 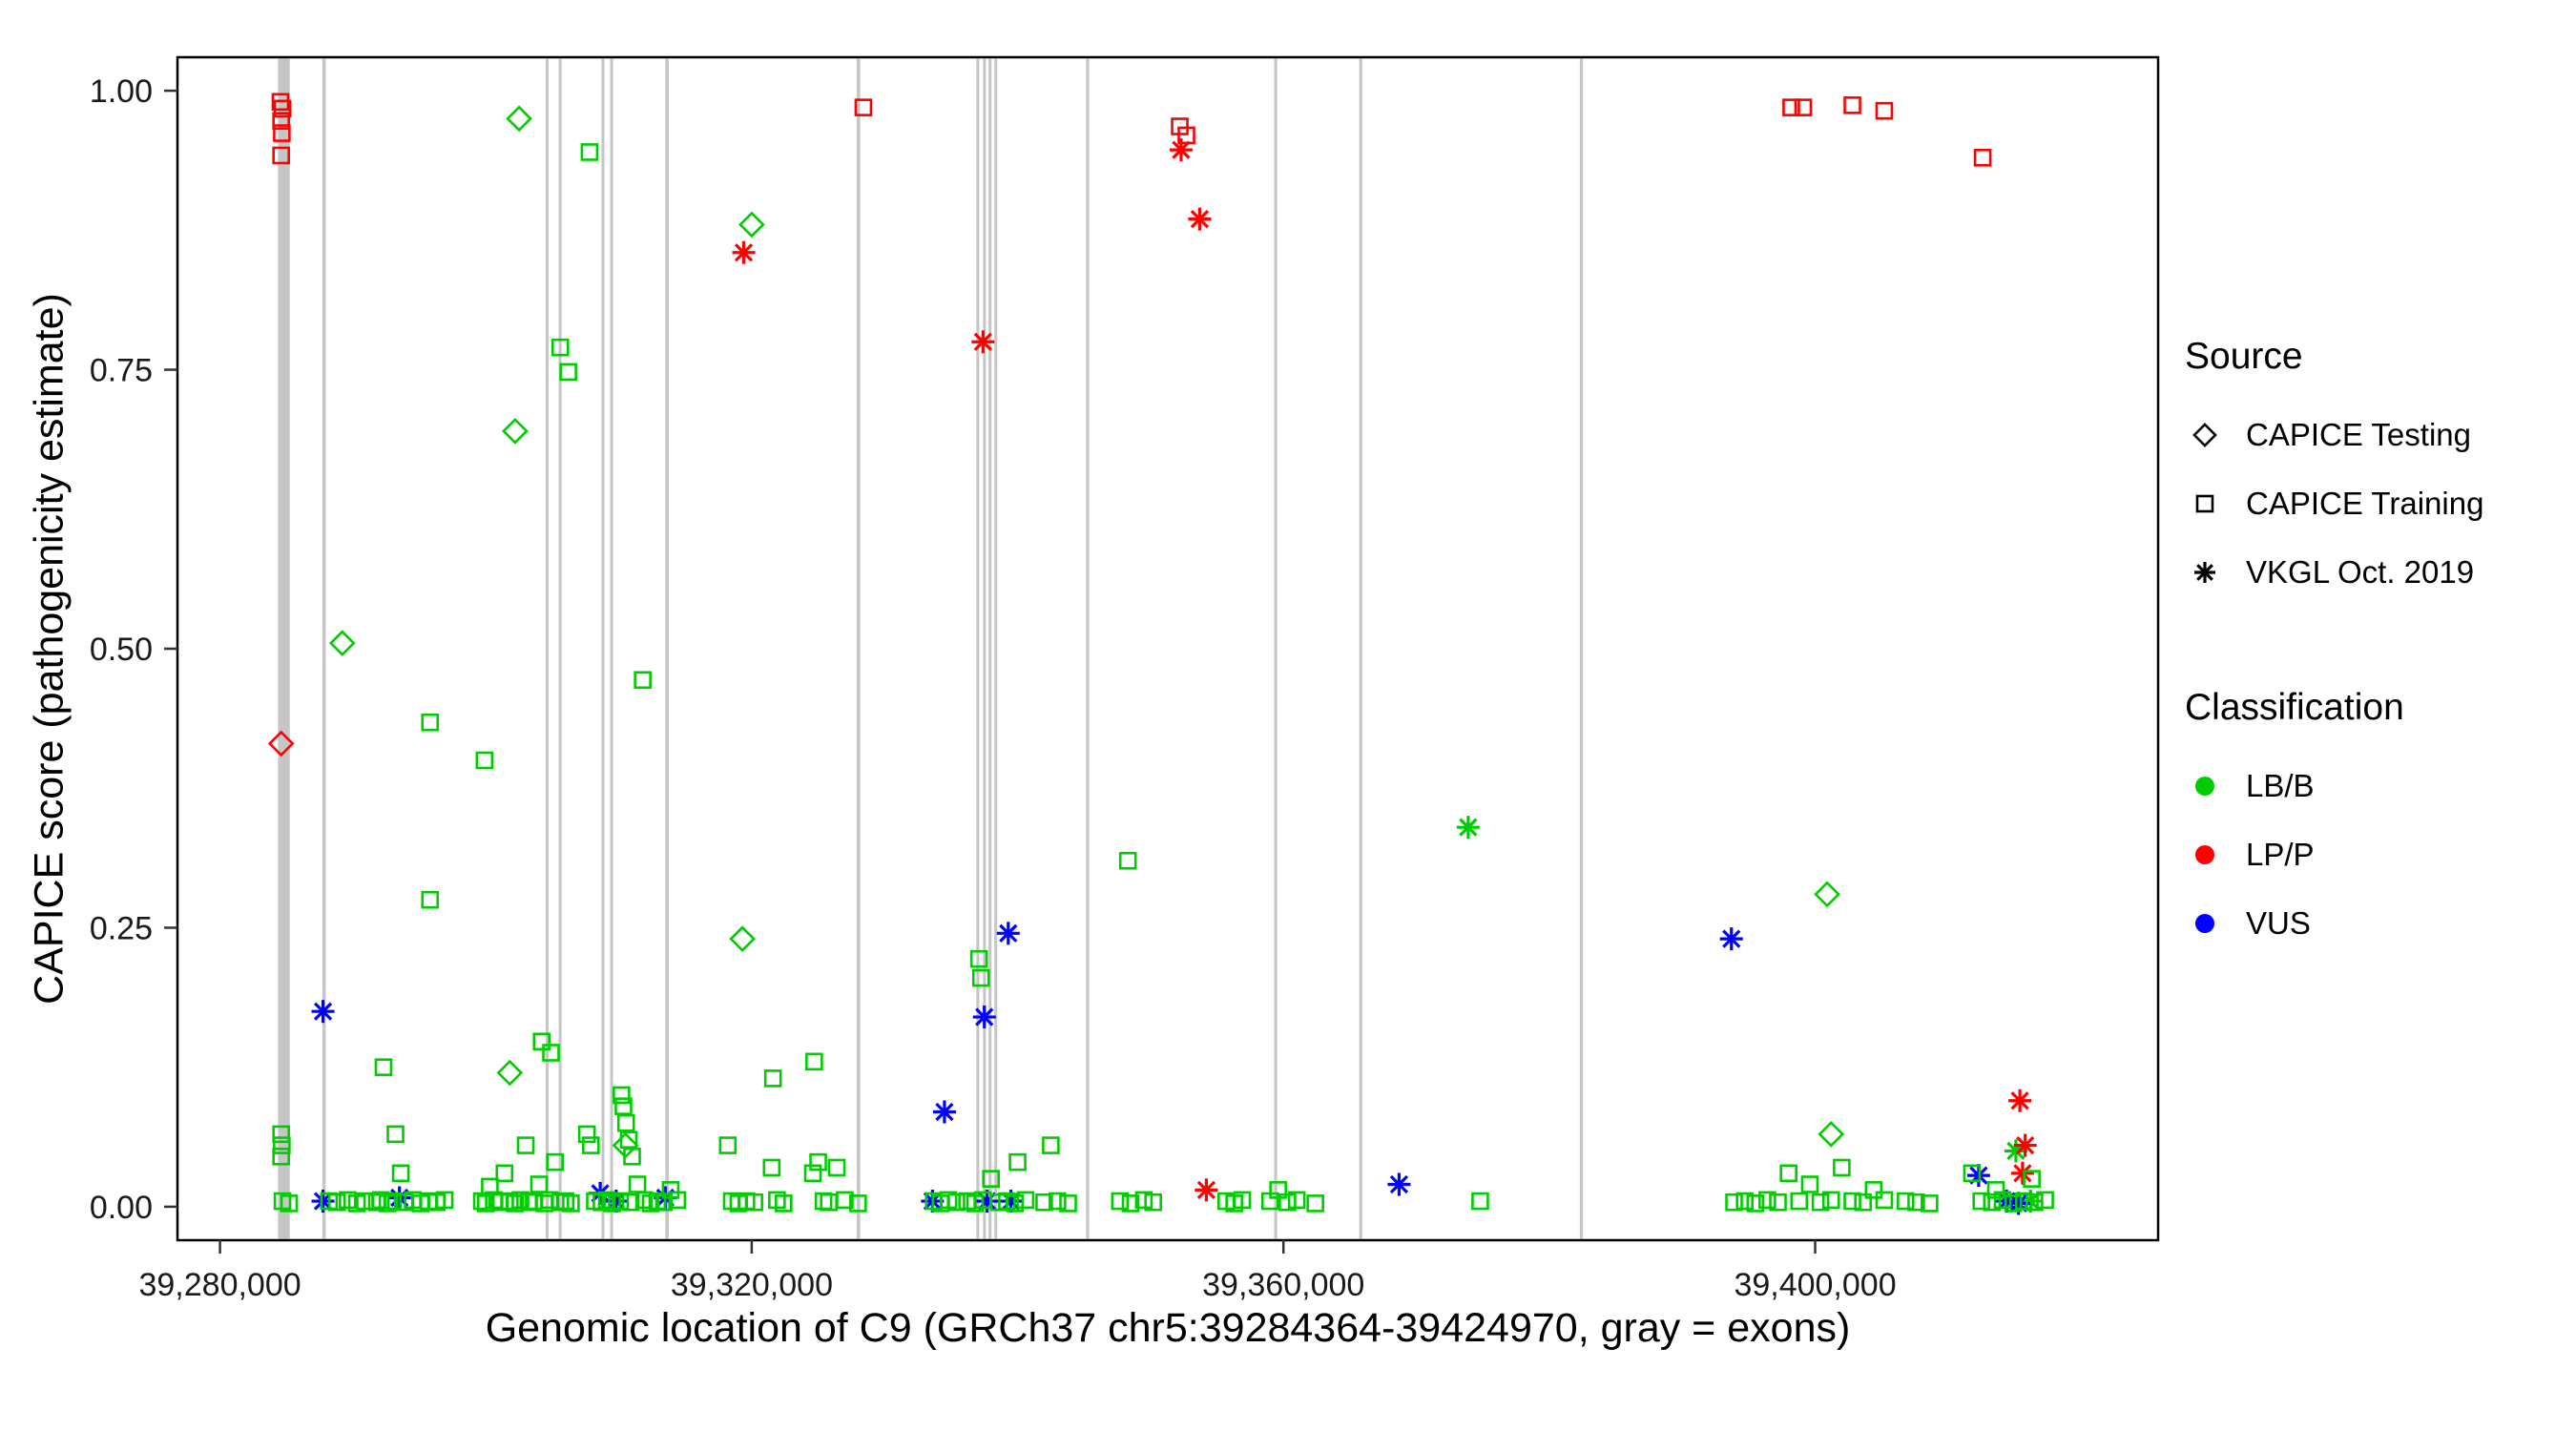 What do you see at coordinates (2333, 435) in the screenshot?
I see `legend-item-capice-testing: CAPICE Testing` at bounding box center [2333, 435].